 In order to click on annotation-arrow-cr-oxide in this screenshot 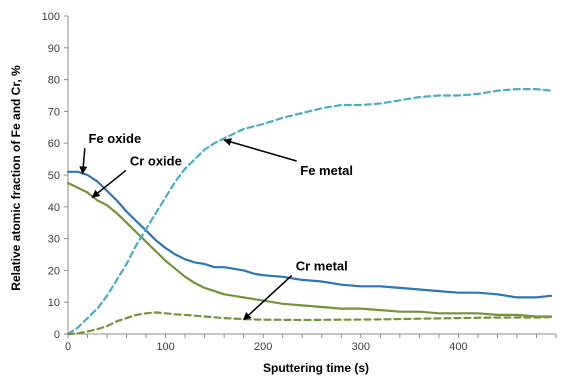, I will do `click(109, 183)`.